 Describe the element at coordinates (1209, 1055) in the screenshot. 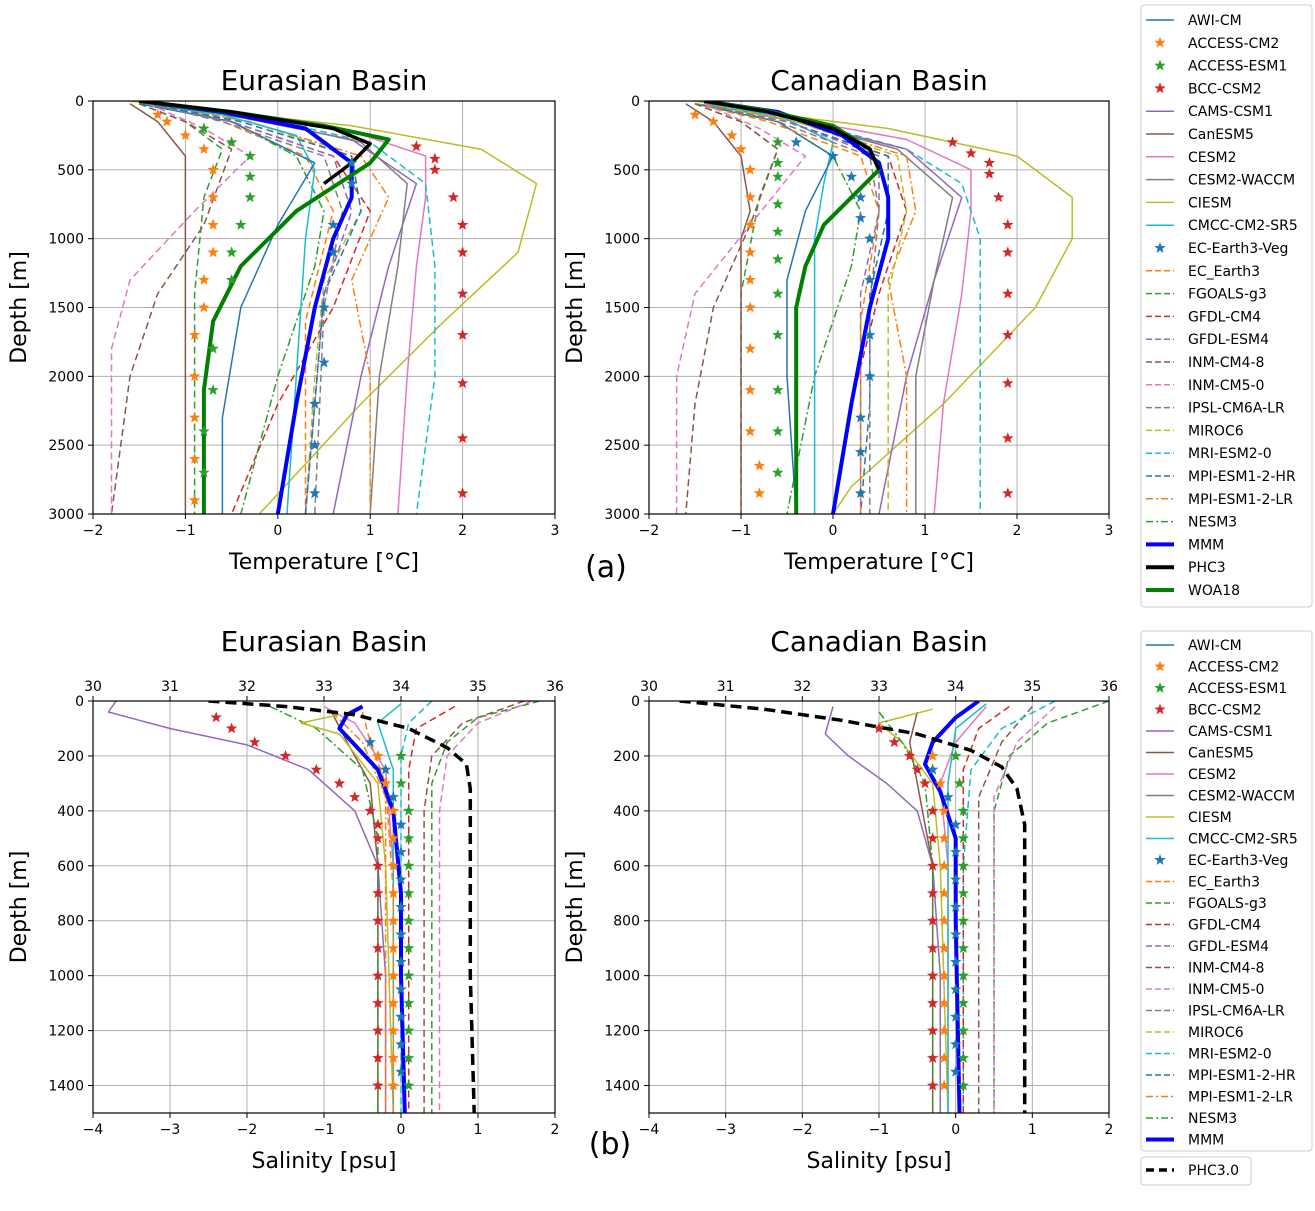

I see `legend-entry: MRI-ESM2-0` at that location.